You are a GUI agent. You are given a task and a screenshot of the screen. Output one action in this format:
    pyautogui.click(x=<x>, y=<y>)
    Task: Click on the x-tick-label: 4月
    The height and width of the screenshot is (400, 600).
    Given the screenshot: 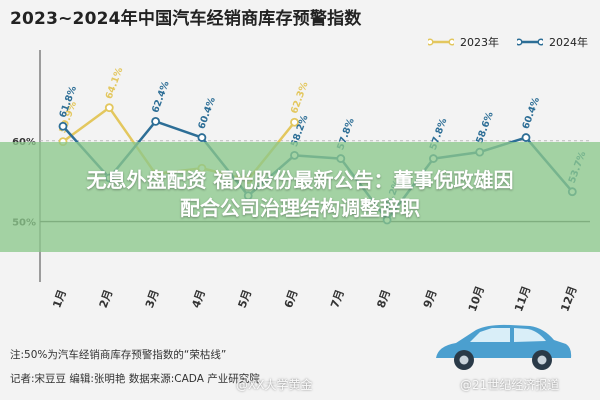 What is the action you would take?
    pyautogui.click(x=198, y=299)
    